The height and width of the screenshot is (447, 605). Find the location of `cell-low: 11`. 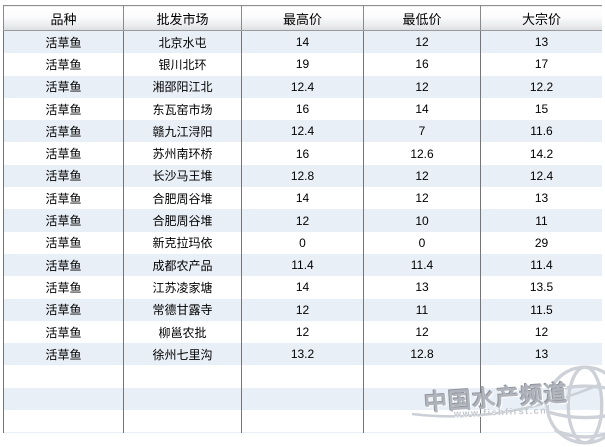

cell-low: 11 is located at coordinates (422, 309).